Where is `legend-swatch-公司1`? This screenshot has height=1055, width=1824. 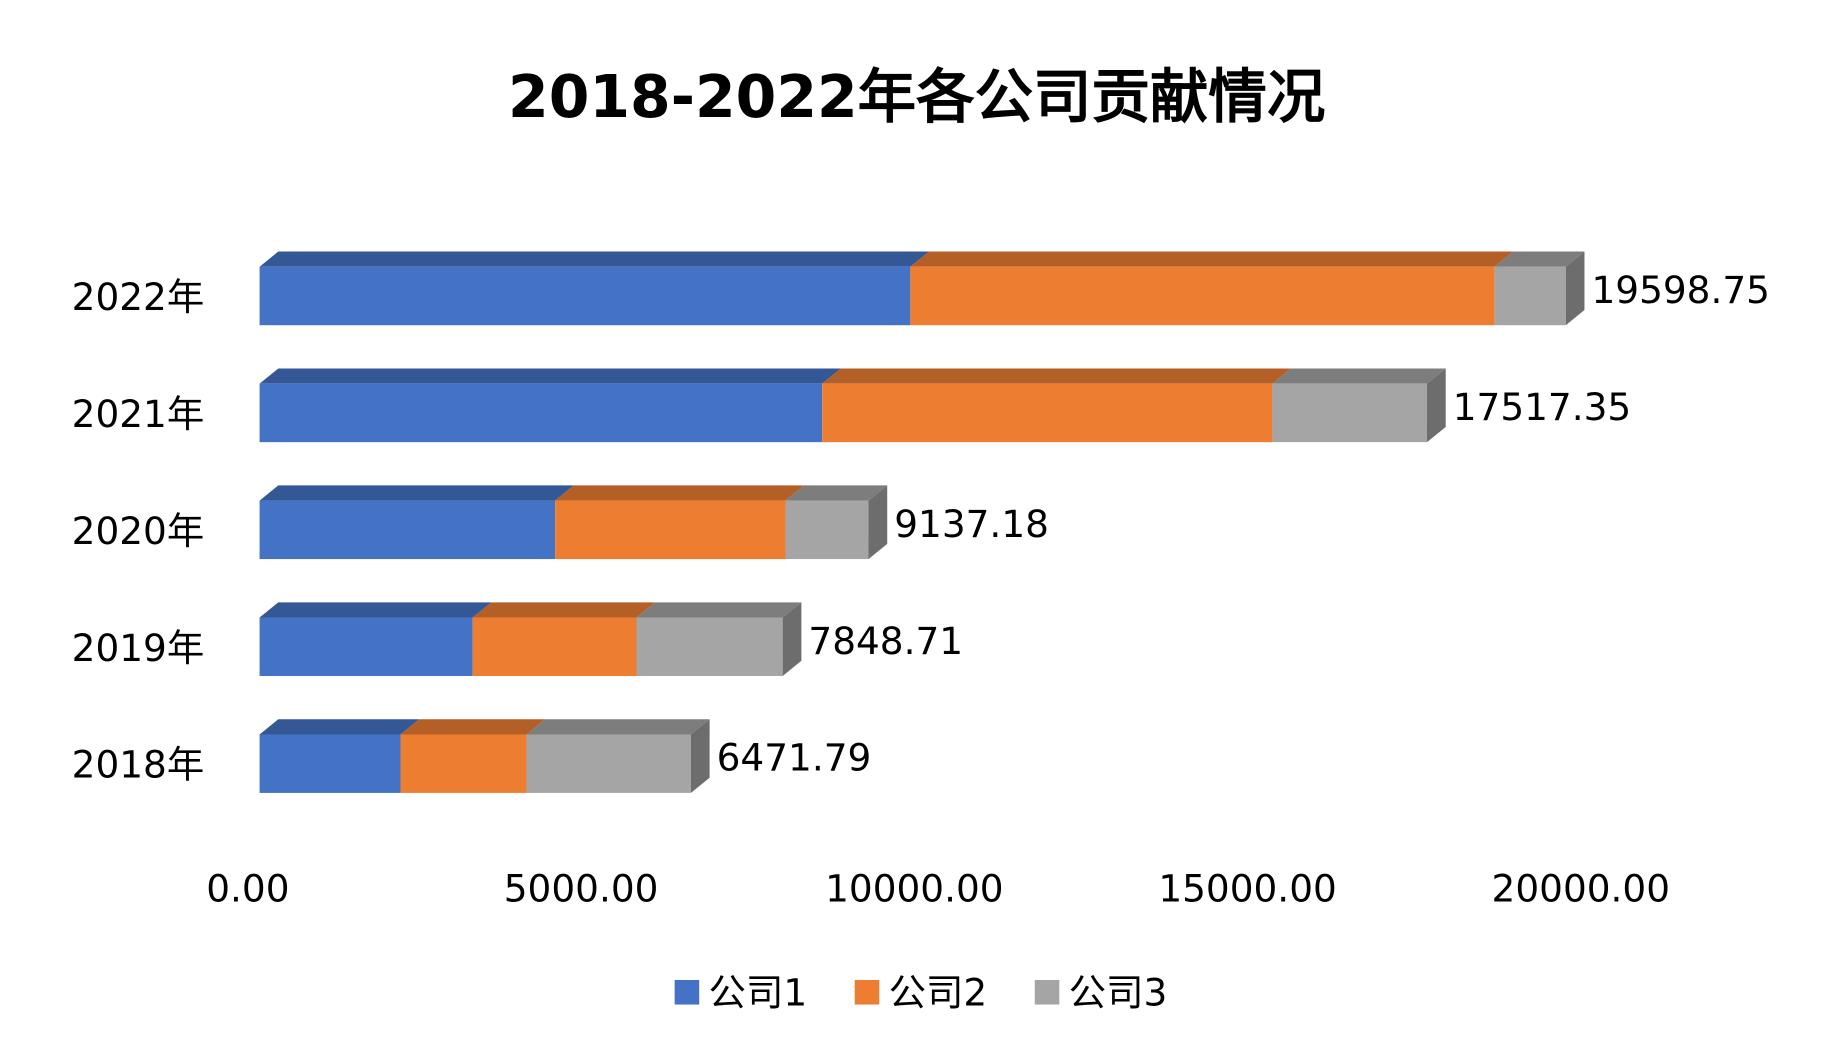 legend-swatch-公司1 is located at coordinates (687, 992).